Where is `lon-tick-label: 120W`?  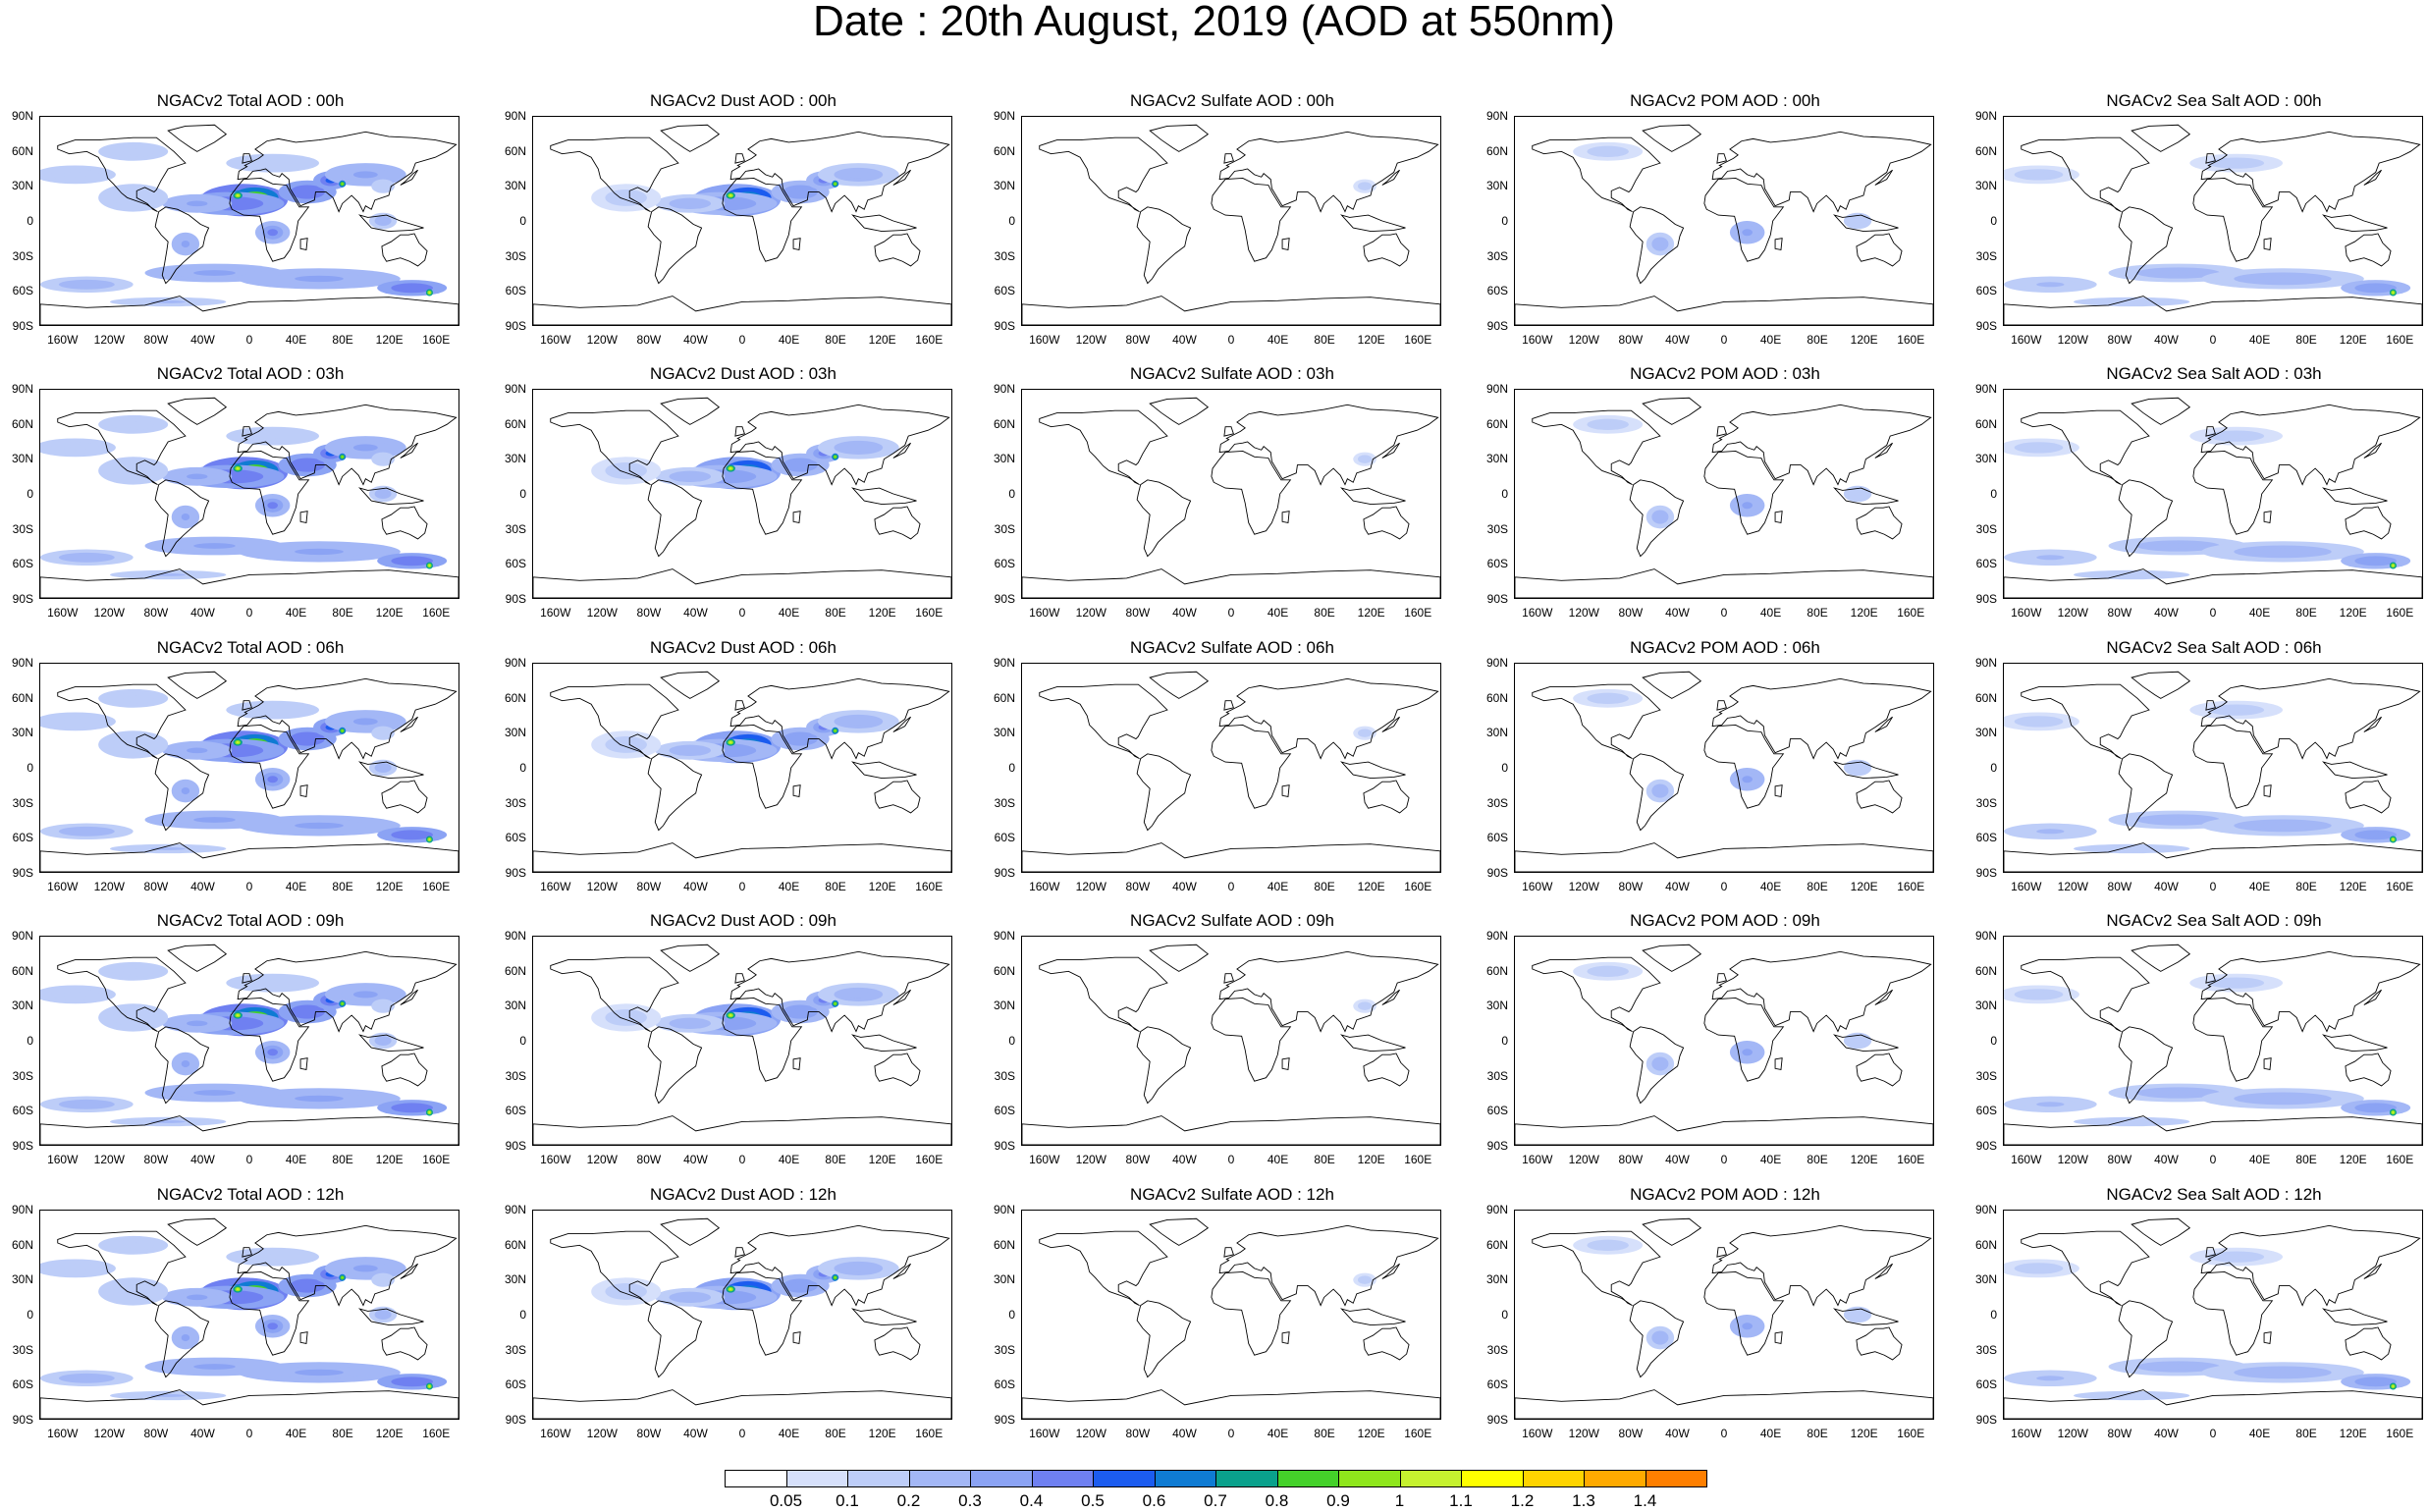
lon-tick-label: 120W is located at coordinates (602, 887).